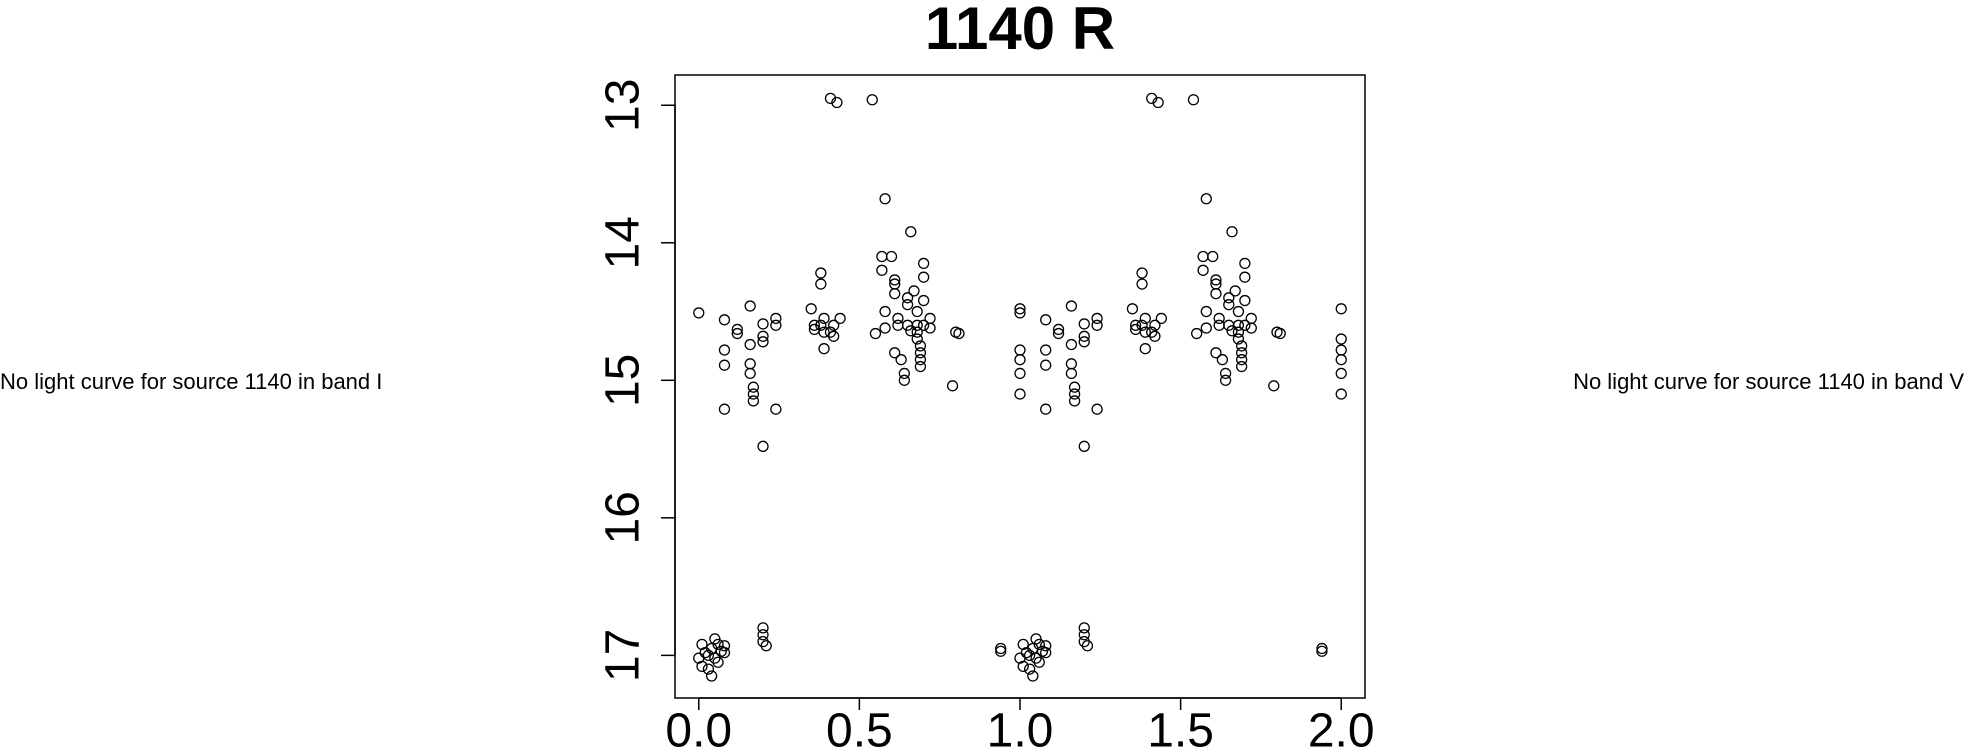 The width and height of the screenshot is (1968, 756). I want to click on y-tick-label: 13, so click(623, 105).